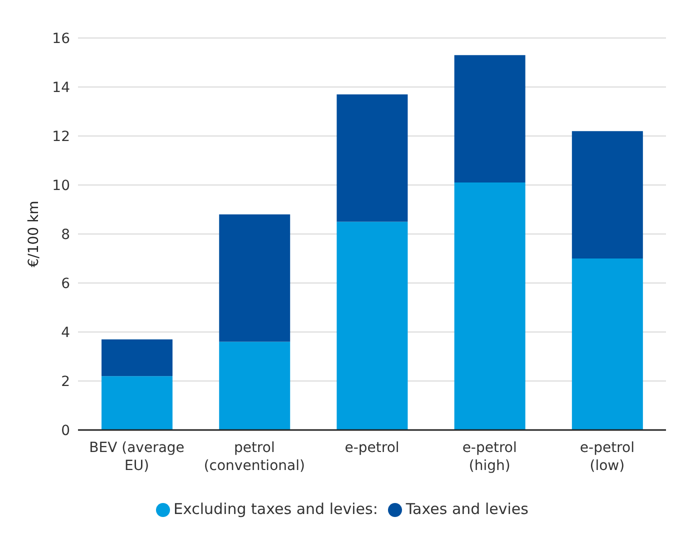 This screenshot has height=552, width=694. What do you see at coordinates (65, 430) in the screenshot?
I see `y-tick-label: 0` at bounding box center [65, 430].